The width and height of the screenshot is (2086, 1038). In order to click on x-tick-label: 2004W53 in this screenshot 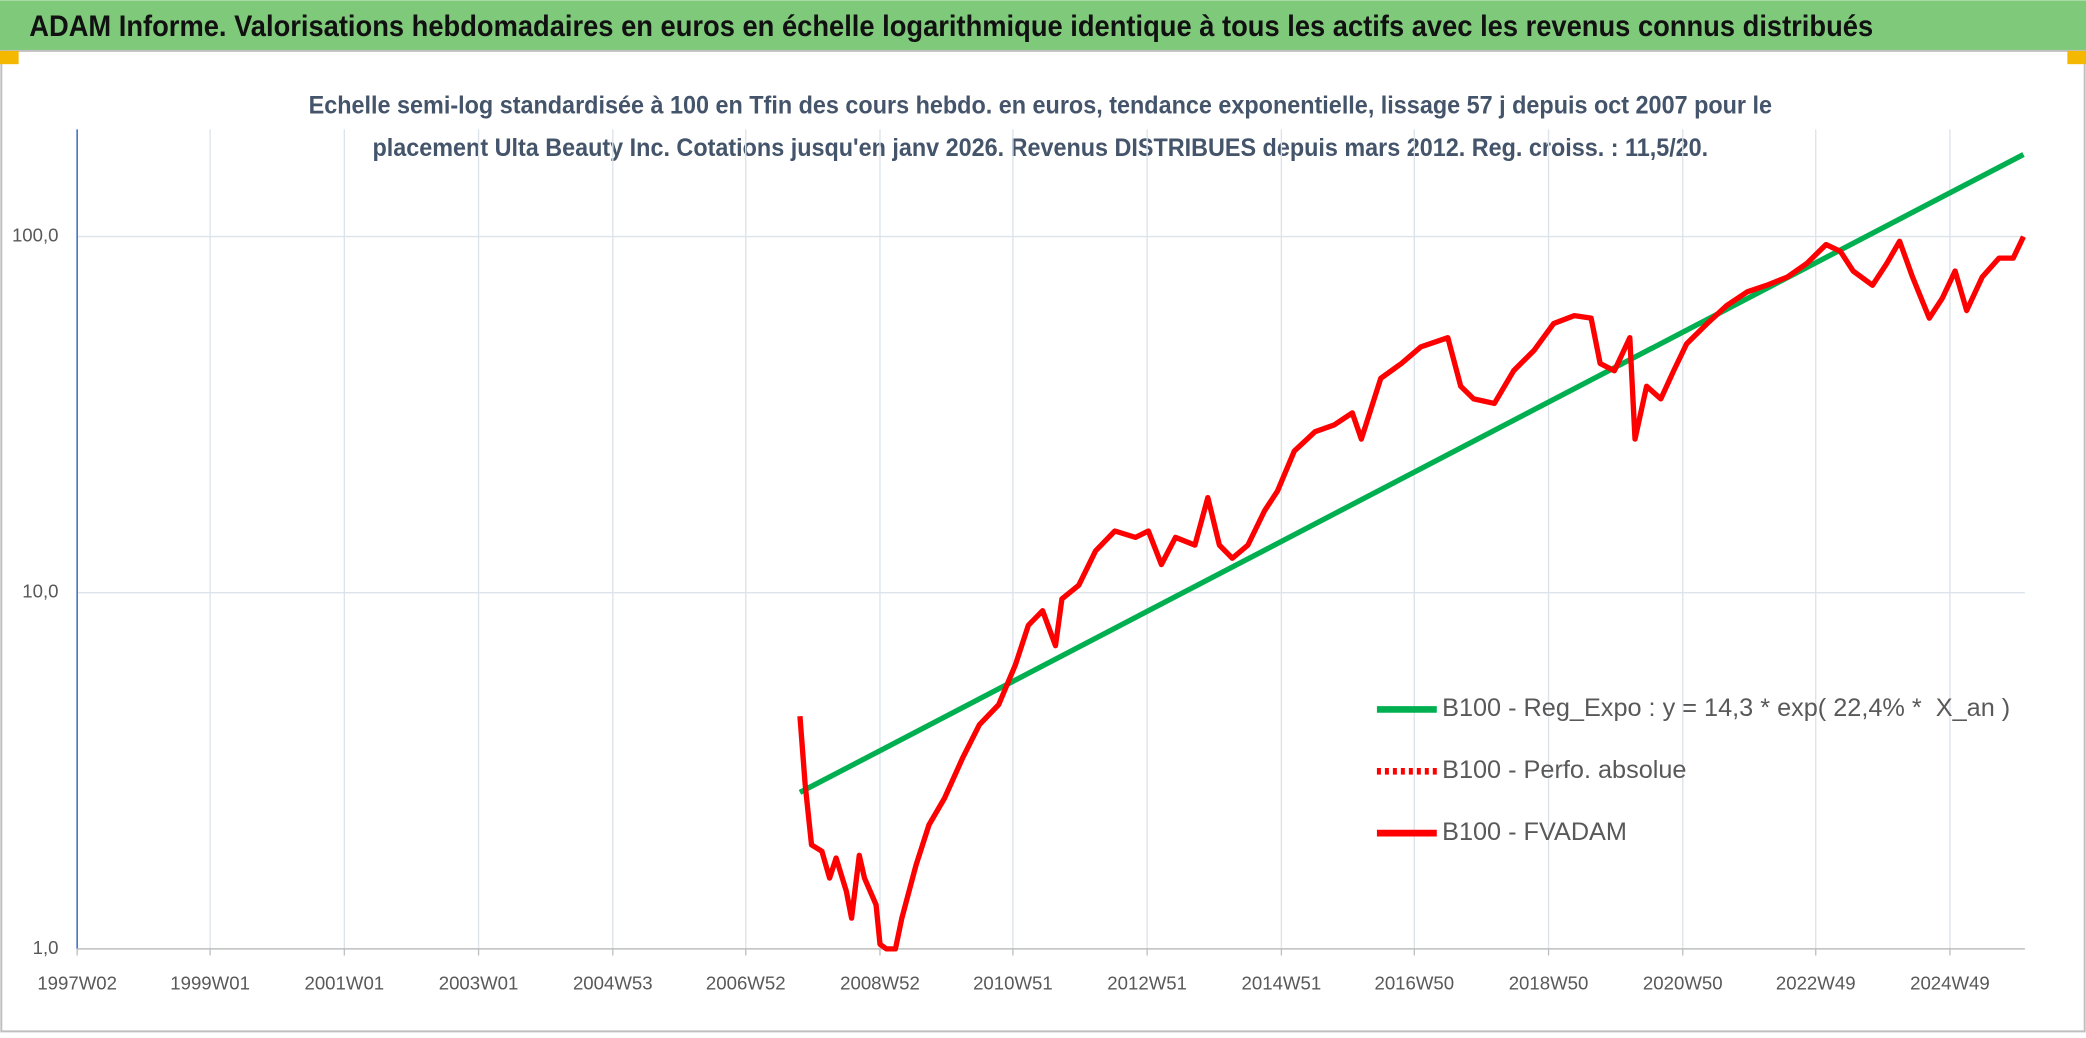, I will do `click(613, 983)`.